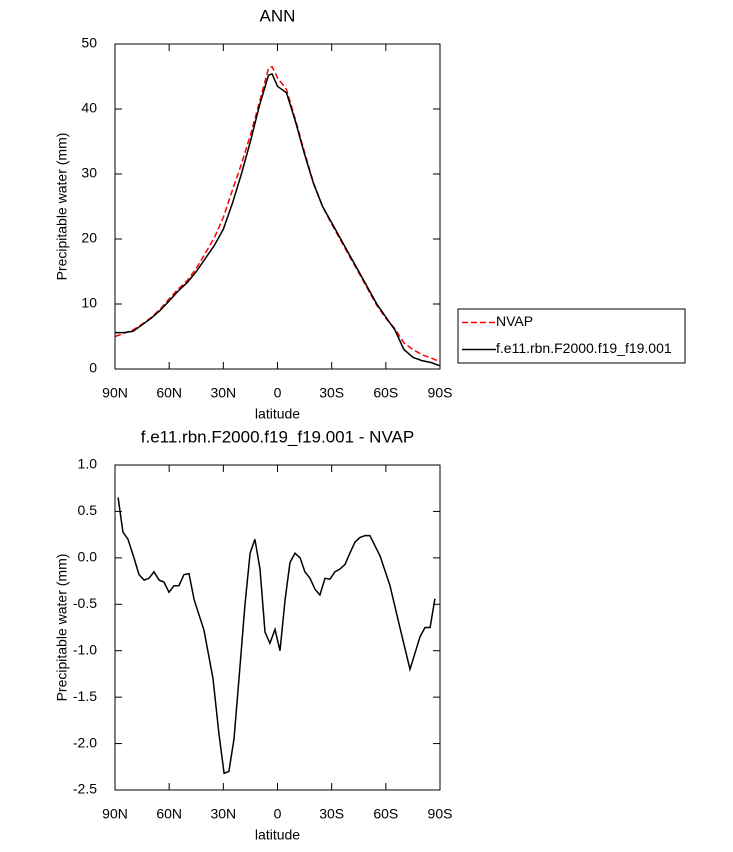  I want to click on y-tick-label: -0.5, so click(85, 603).